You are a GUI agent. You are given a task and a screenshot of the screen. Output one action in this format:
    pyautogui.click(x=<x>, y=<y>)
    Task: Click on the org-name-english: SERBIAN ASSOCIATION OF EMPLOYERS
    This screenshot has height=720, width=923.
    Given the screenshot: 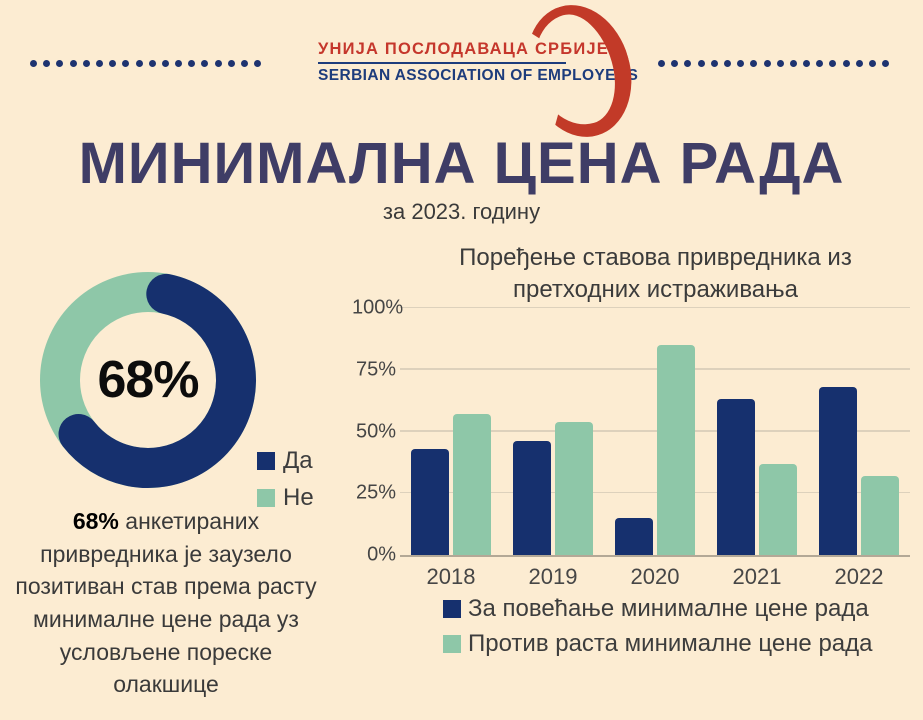 What is the action you would take?
    pyautogui.click(x=478, y=75)
    